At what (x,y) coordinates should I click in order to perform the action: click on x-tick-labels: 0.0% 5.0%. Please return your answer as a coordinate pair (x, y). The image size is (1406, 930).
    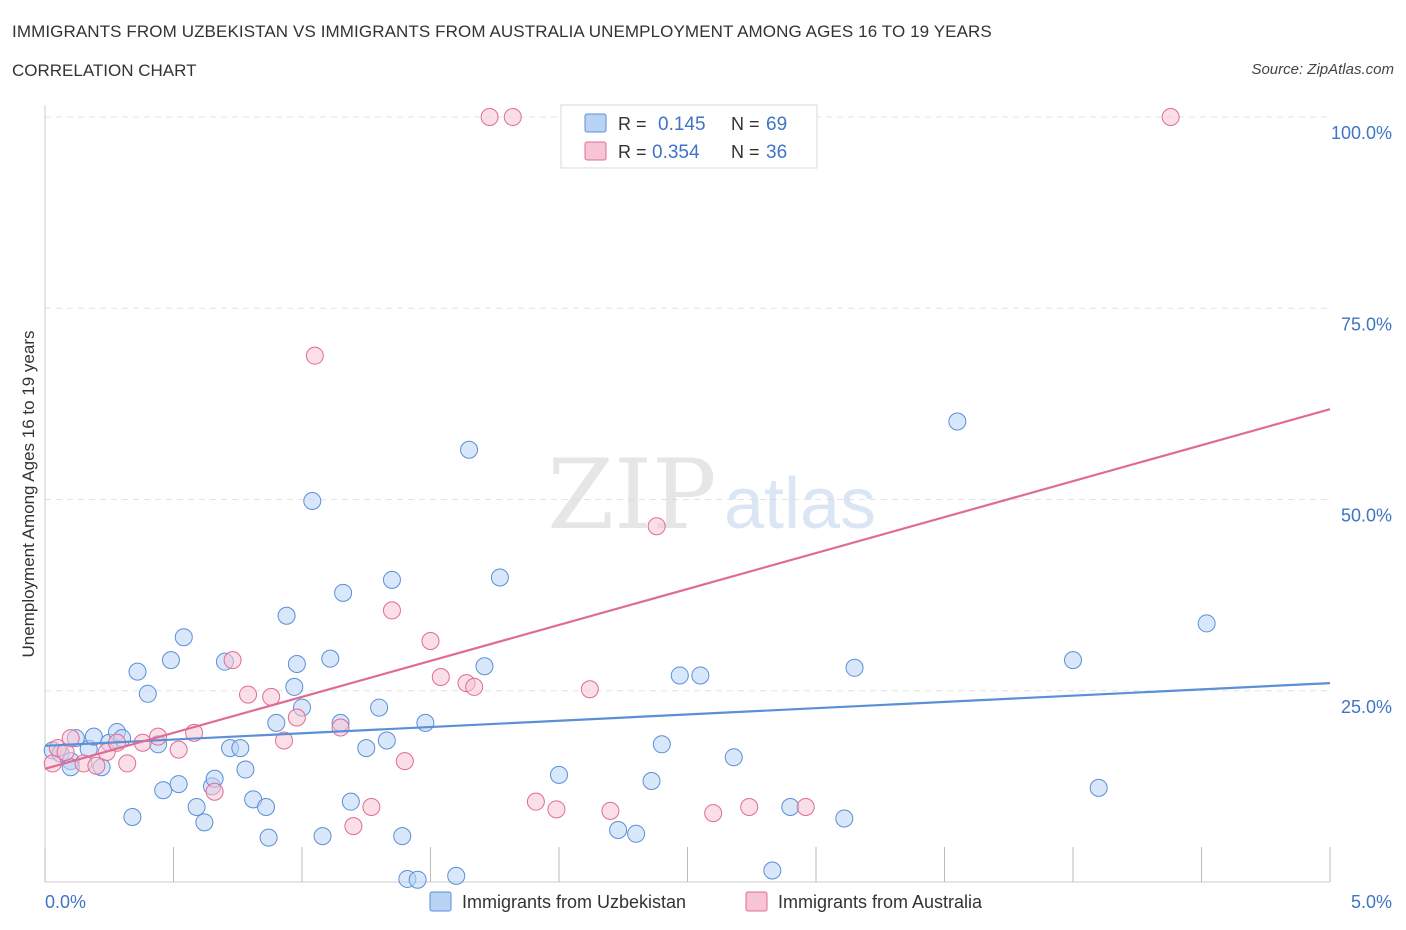
    Looking at the image, I should click on (718, 902).